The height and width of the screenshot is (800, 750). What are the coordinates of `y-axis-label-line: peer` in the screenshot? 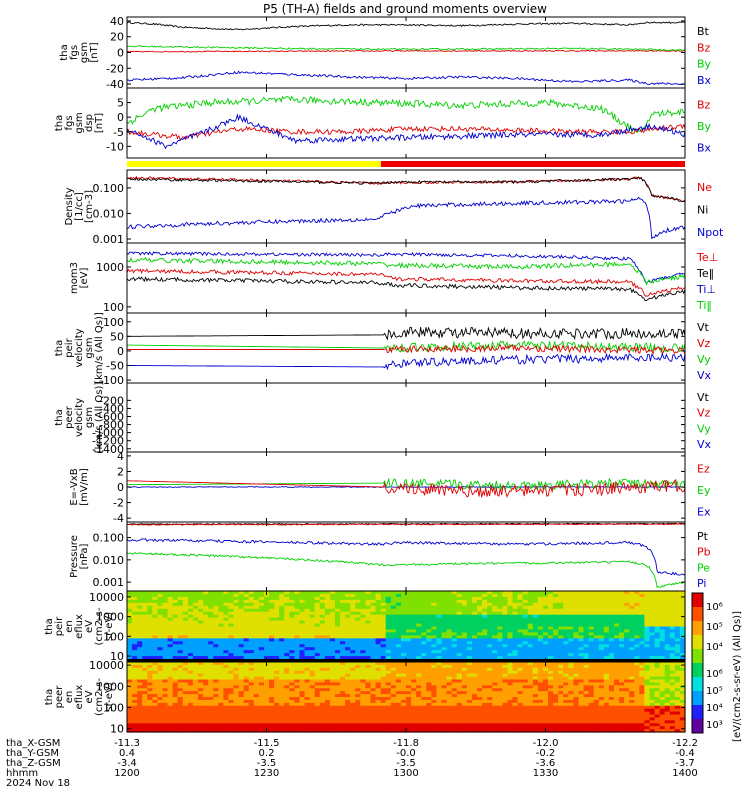 It's located at (69, 417).